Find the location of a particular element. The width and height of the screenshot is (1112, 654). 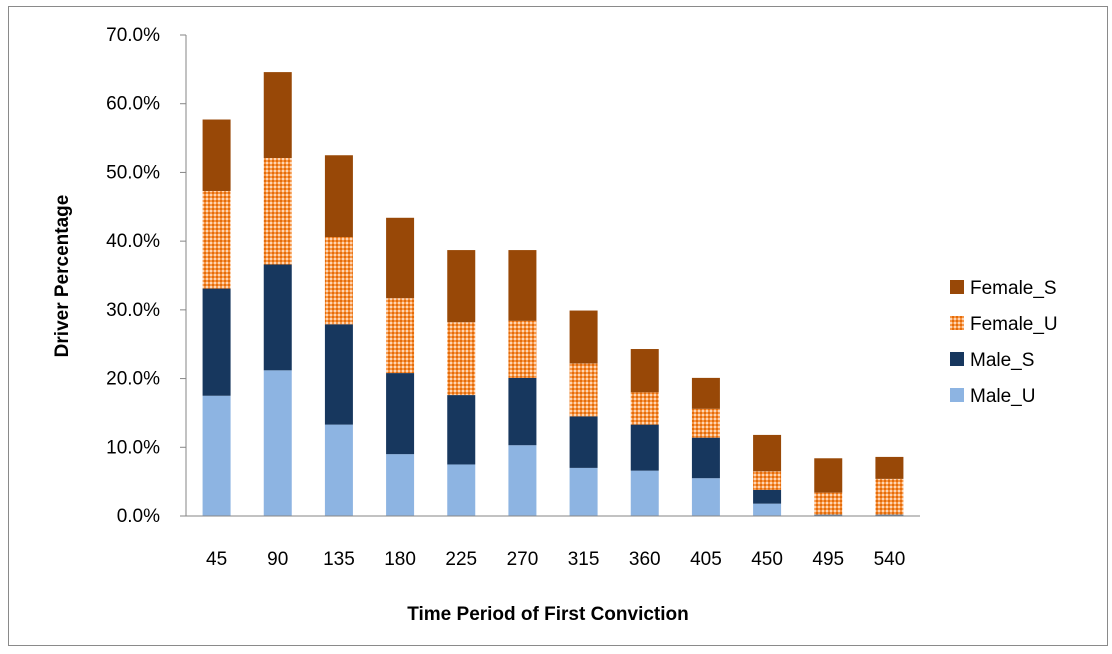

y-tick-label: 20.0% is located at coordinates (133, 379).